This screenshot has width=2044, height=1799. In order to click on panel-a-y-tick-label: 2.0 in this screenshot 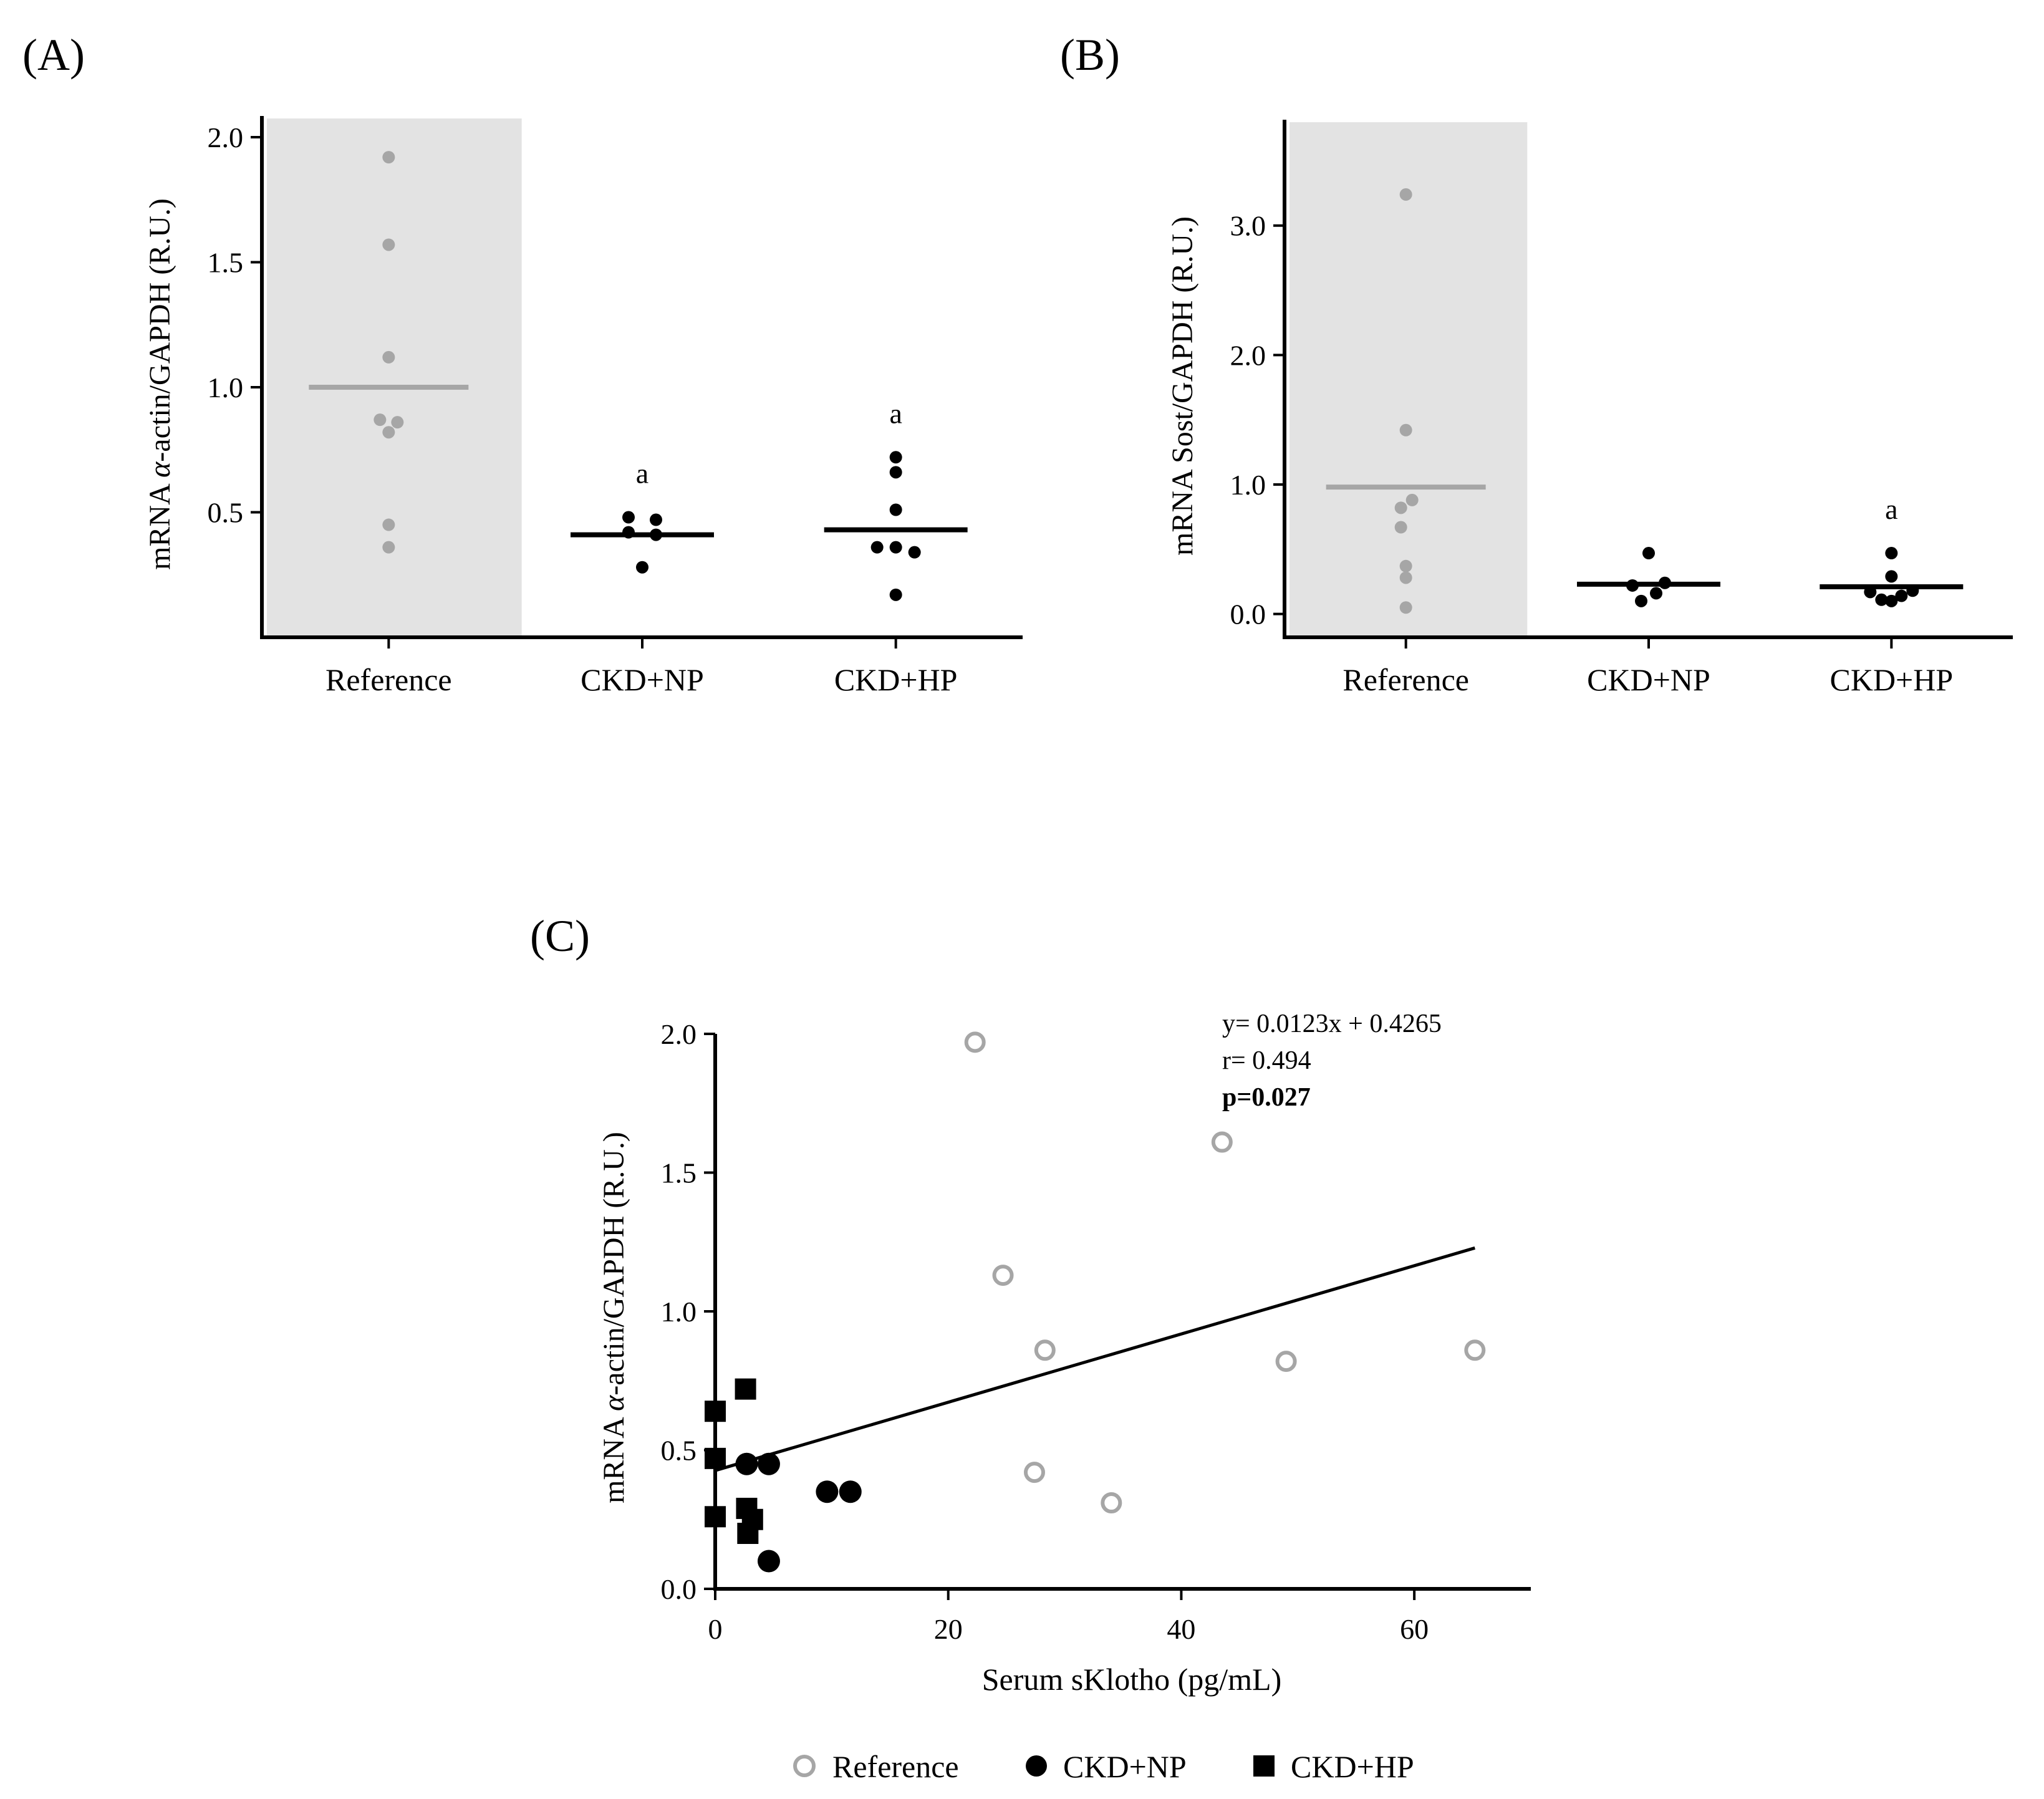, I will do `click(226, 137)`.